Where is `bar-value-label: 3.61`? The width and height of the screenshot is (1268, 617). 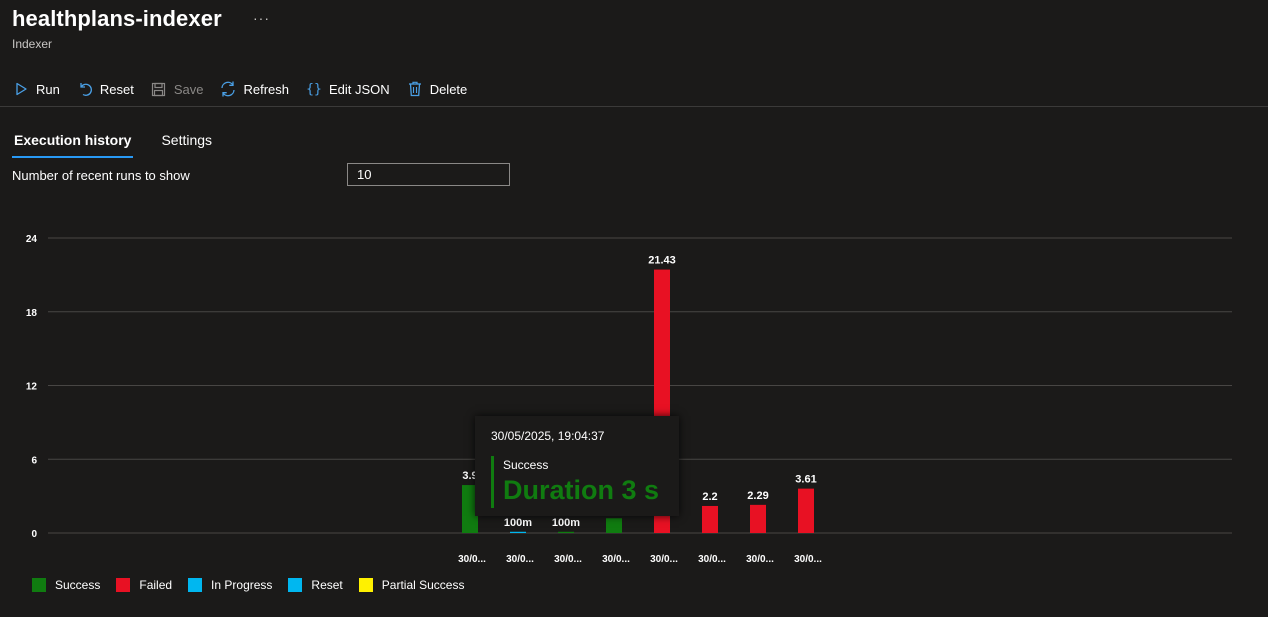 bar-value-label: 3.61 is located at coordinates (805, 480).